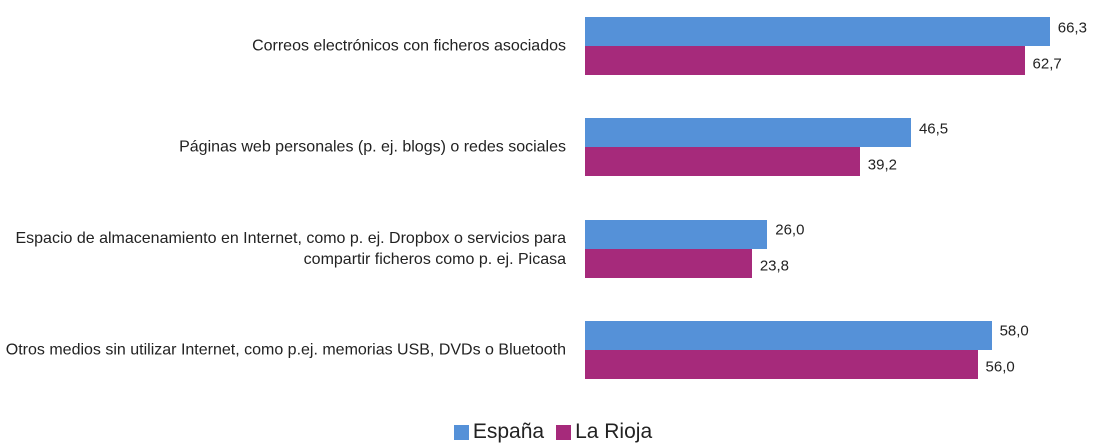 This screenshot has height=444, width=1106. Describe the element at coordinates (508, 431) in the screenshot. I see `legend-label: España` at that location.